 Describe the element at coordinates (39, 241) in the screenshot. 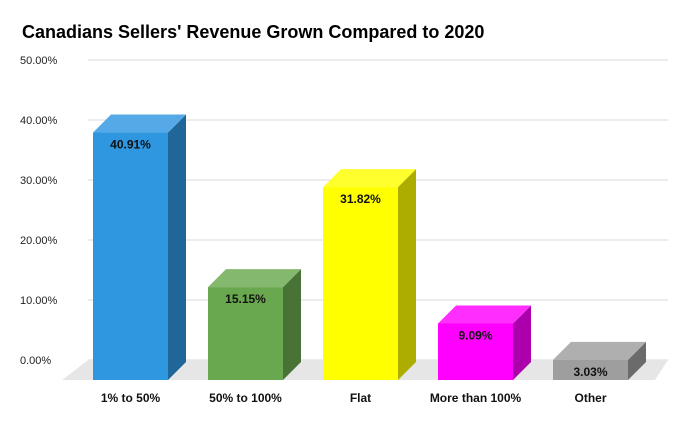

I see `y-tick-label: 20.00%` at that location.